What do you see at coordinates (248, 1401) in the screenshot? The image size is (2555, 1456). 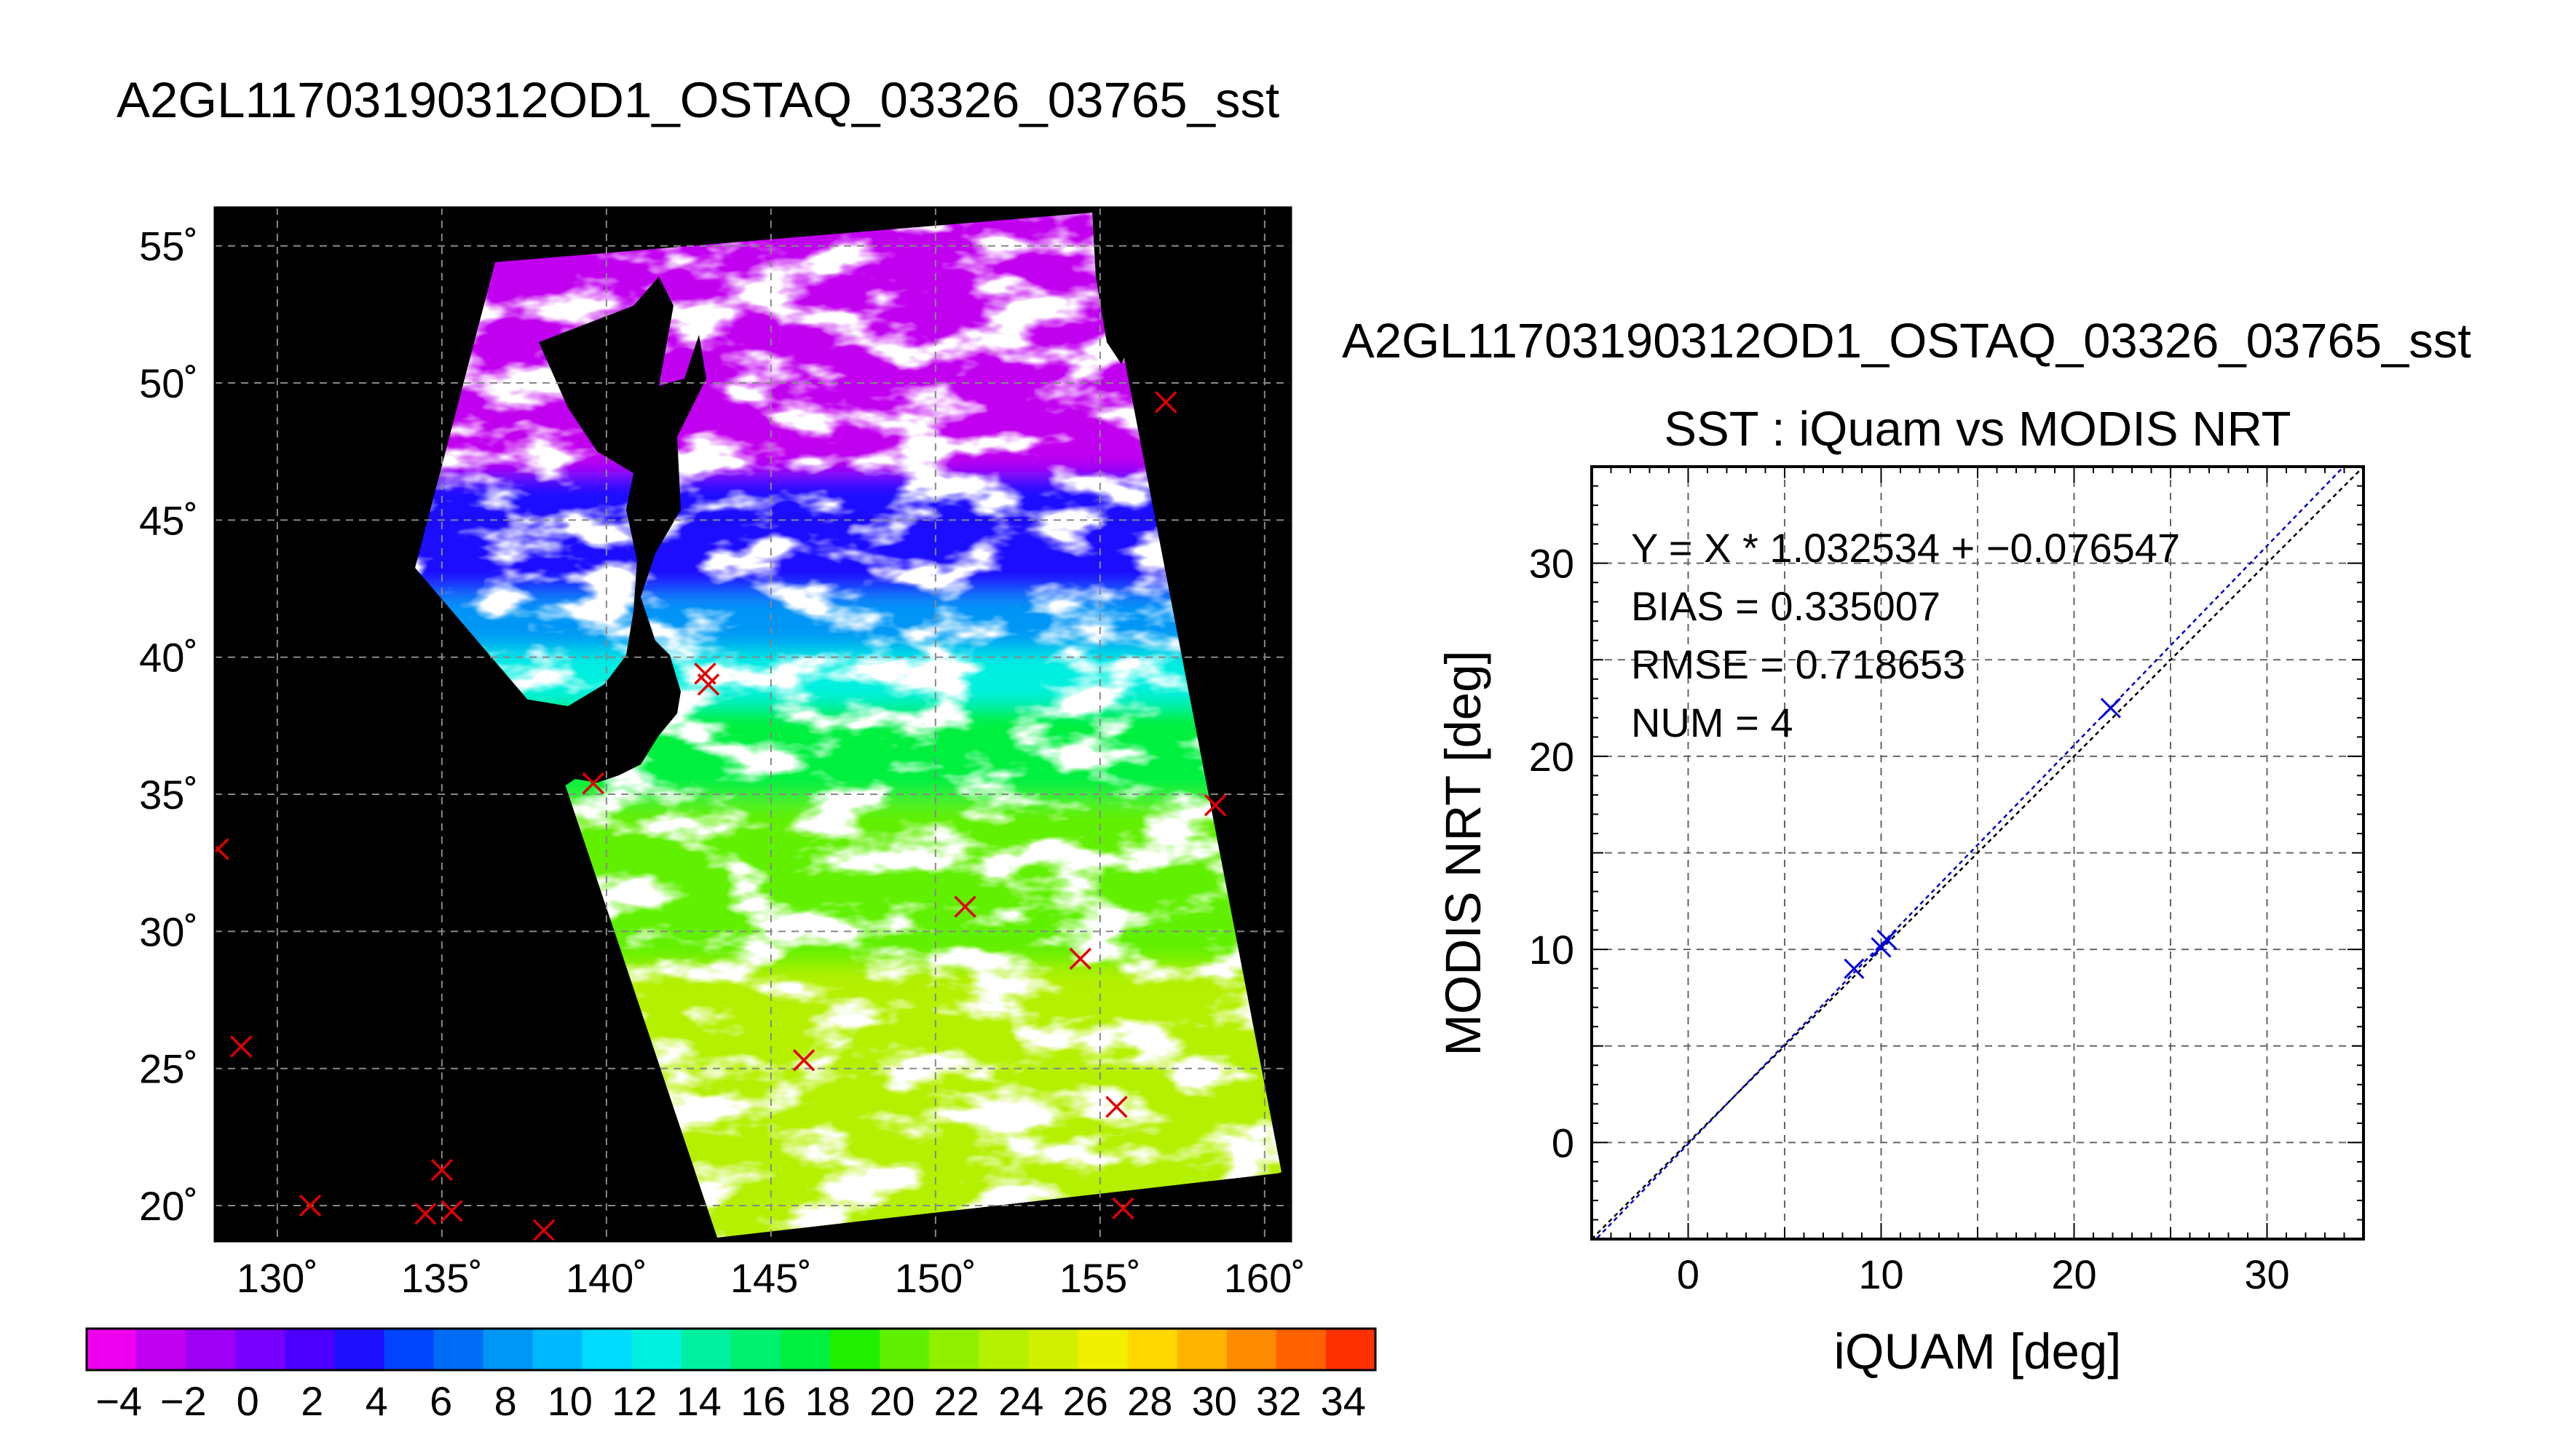 I see `colorbar-tick-label: 0` at bounding box center [248, 1401].